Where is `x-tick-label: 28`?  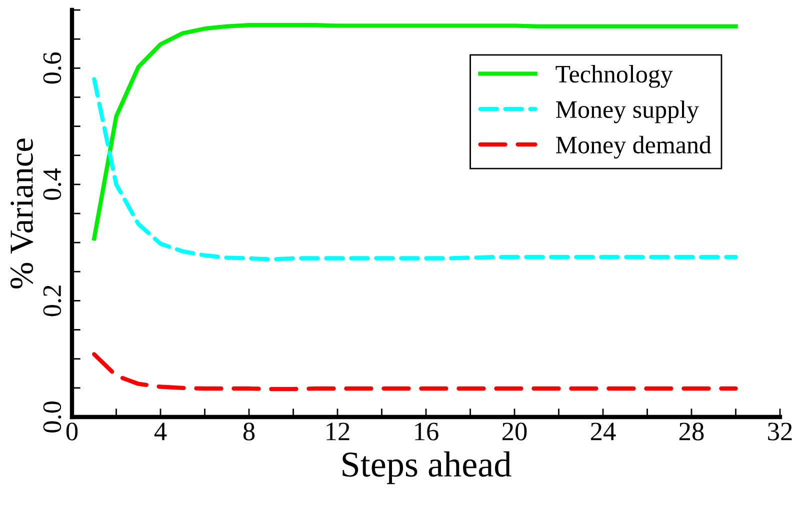 x-tick-label: 28 is located at coordinates (691, 431).